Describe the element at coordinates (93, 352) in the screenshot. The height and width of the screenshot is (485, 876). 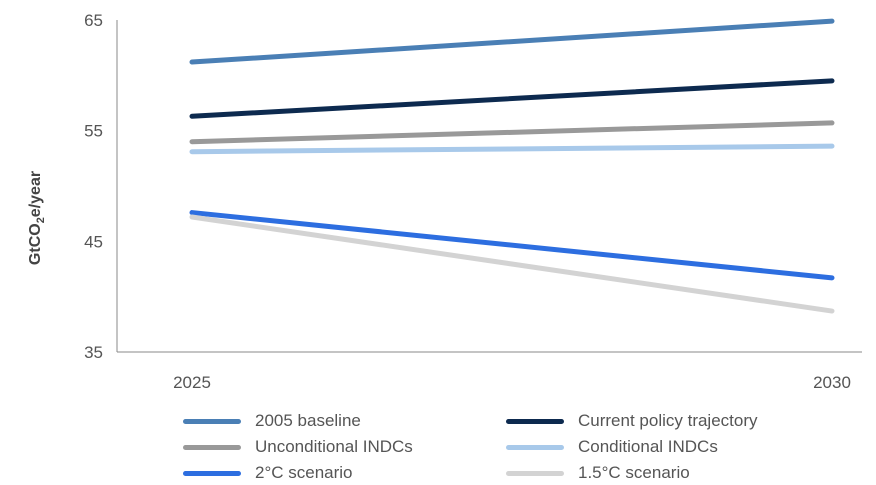
I see `y-tick-label: 35` at that location.